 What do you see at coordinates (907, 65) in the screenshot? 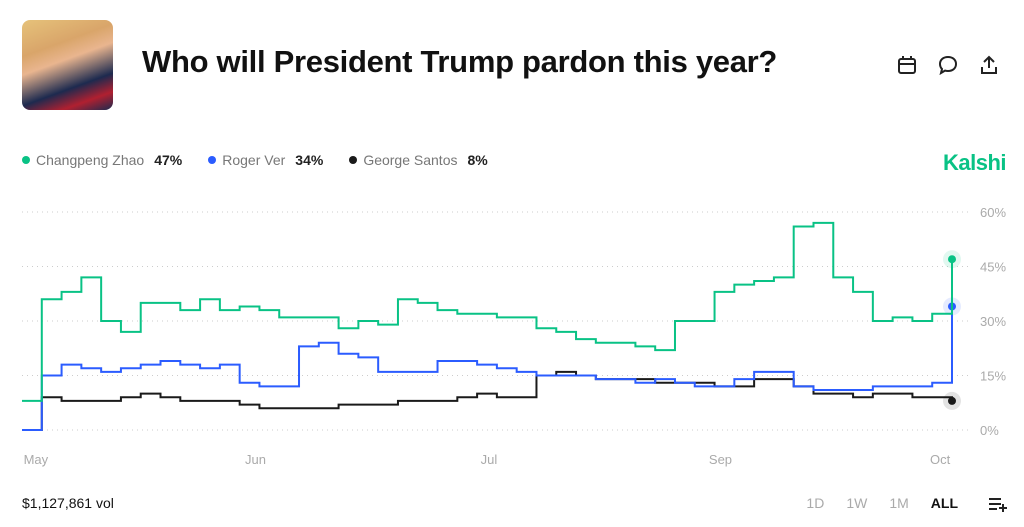
I see `calendar-icon` at bounding box center [907, 65].